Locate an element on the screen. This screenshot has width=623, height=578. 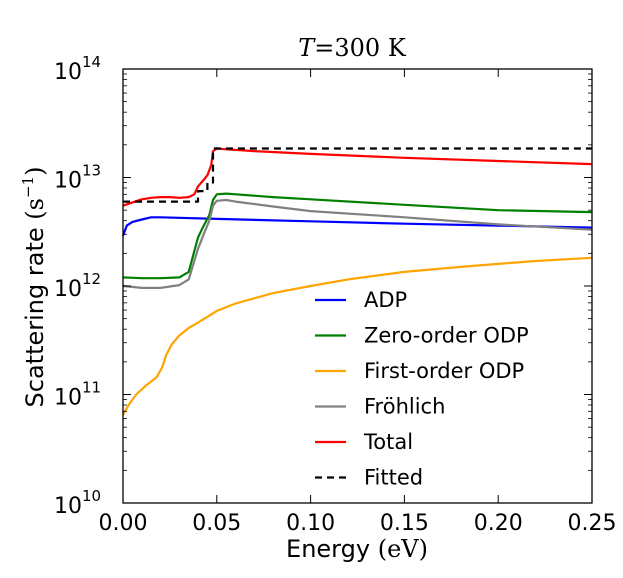
y-tick-label-3: 1013 is located at coordinates (77, 178).